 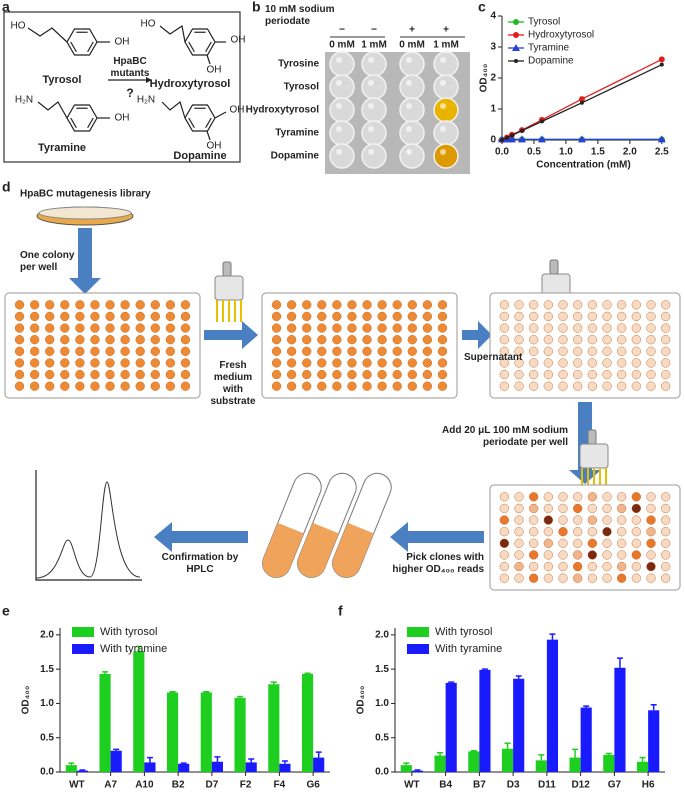 I want to click on sign-label: −, so click(x=342, y=30).